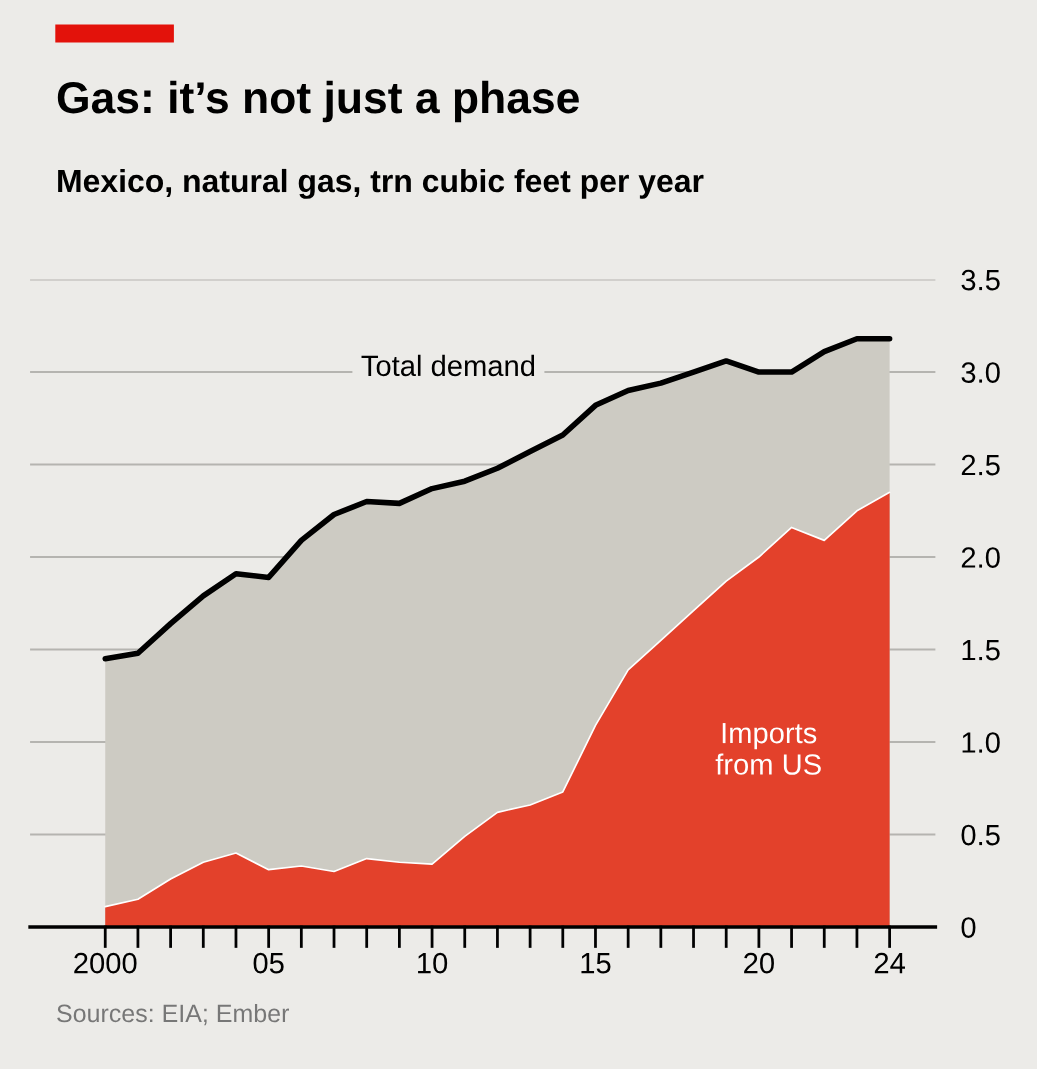 The image size is (1037, 1069). What do you see at coordinates (768, 749) in the screenshot?
I see `series-label: Imports from US` at bounding box center [768, 749].